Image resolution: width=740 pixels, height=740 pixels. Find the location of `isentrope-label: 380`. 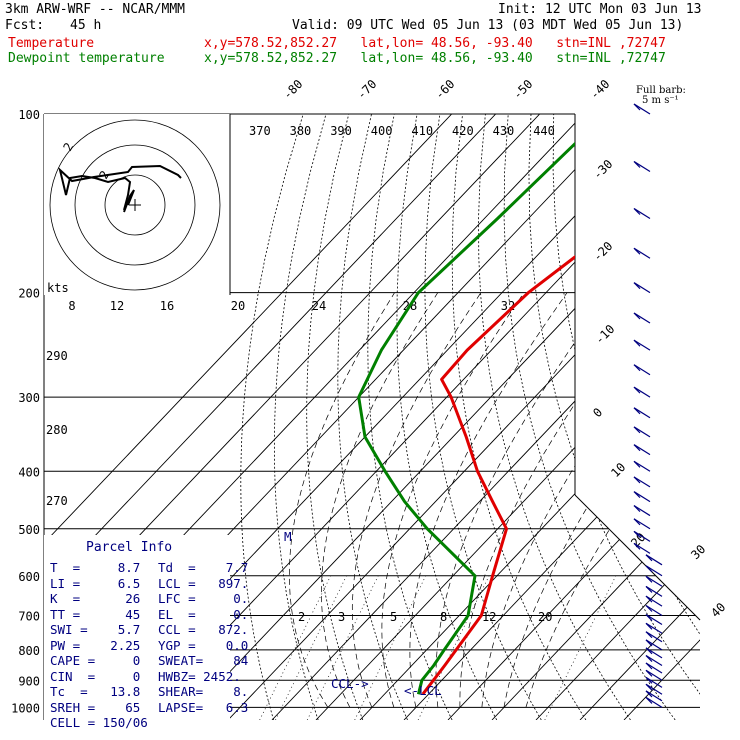

isentrope-label: 380 is located at coordinates (301, 131).